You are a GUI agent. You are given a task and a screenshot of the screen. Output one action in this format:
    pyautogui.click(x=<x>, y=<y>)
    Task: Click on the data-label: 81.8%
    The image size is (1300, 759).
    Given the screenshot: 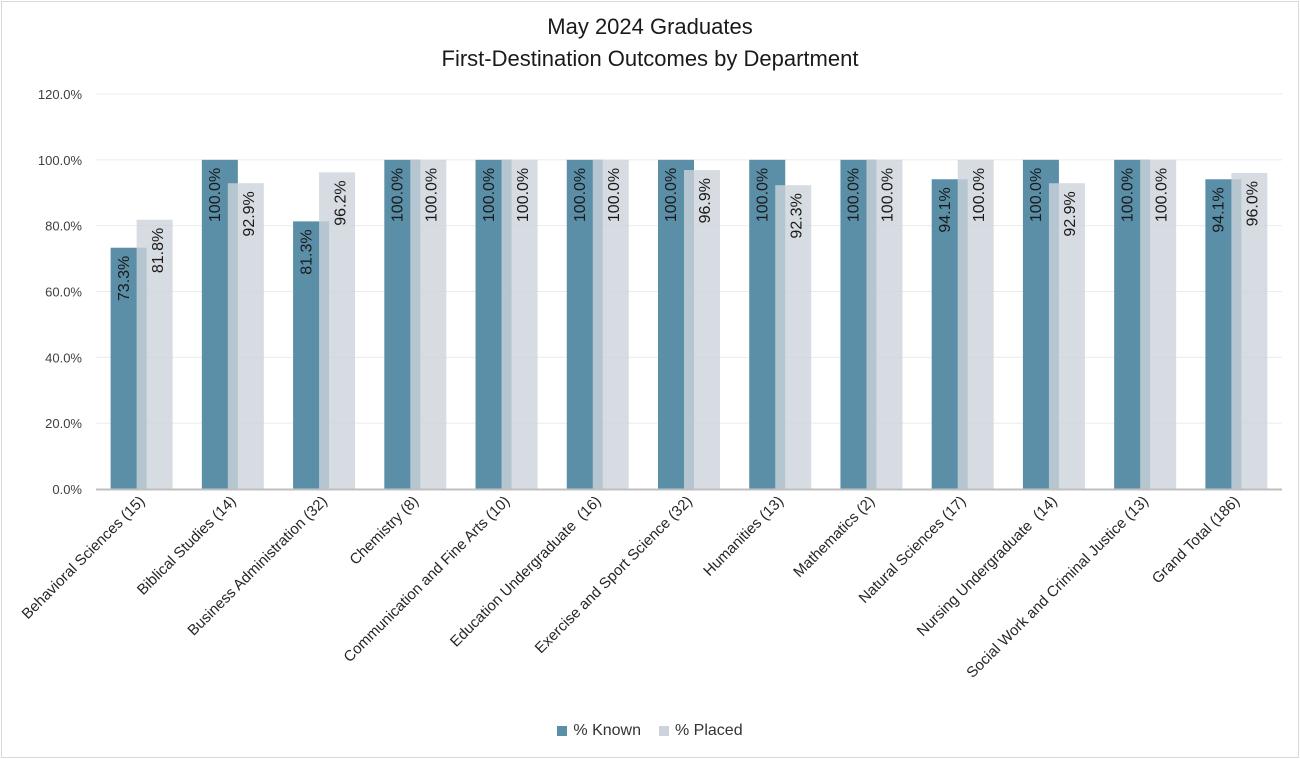 What is the action you would take?
    pyautogui.click(x=158, y=250)
    